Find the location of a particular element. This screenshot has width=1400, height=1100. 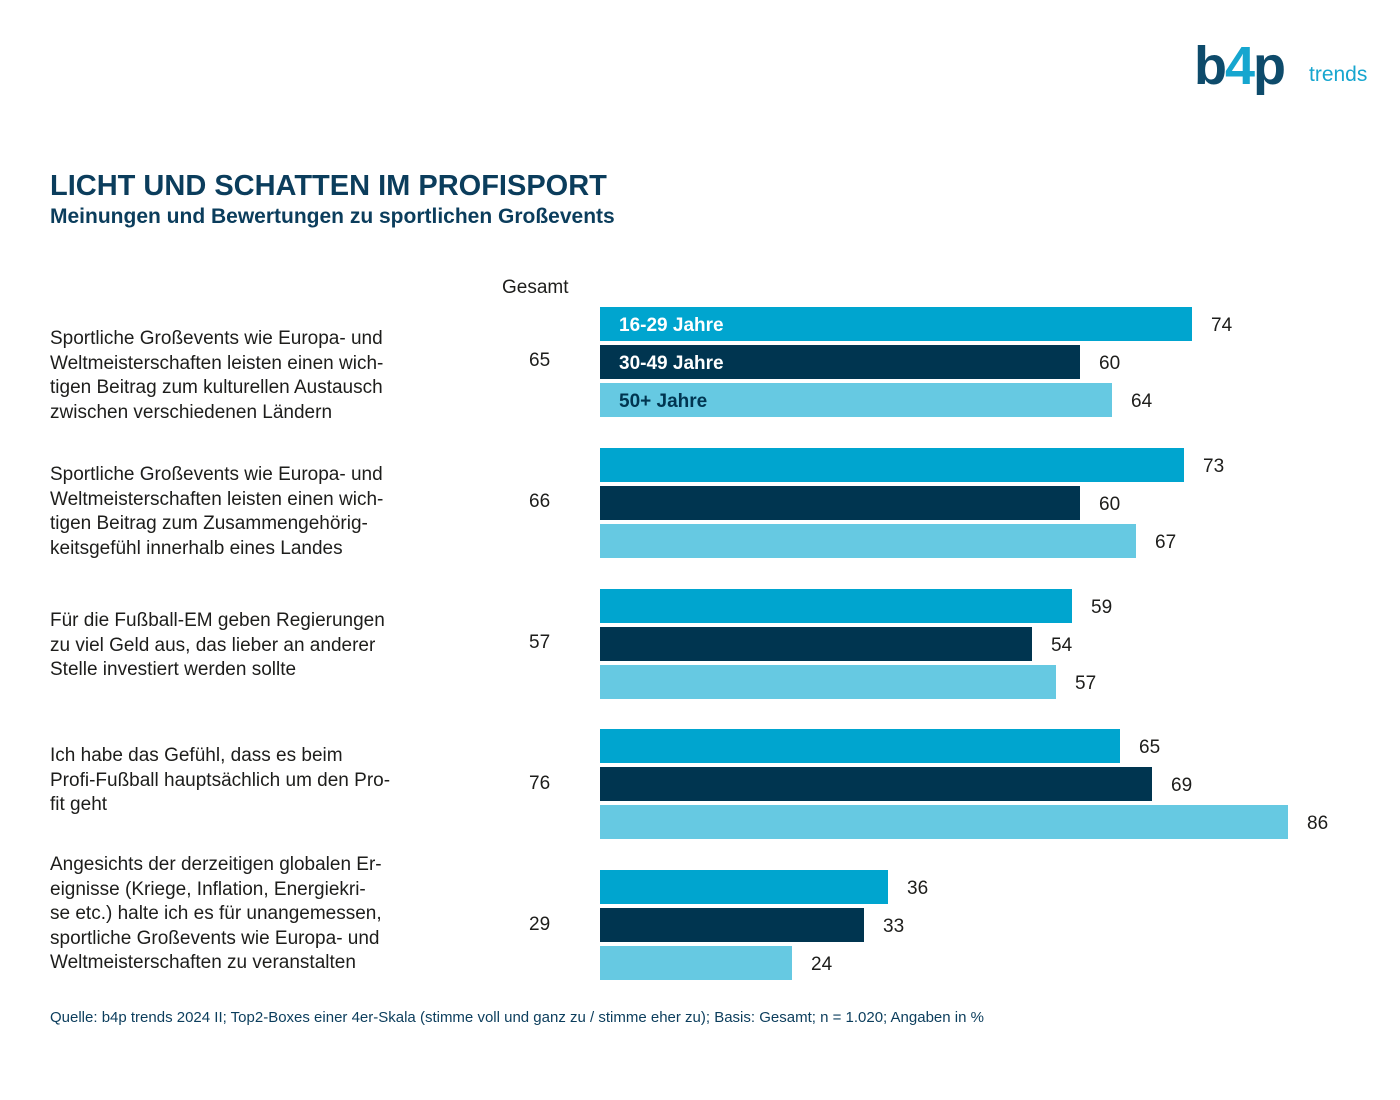

bar-value-label: 24 is located at coordinates (822, 964).